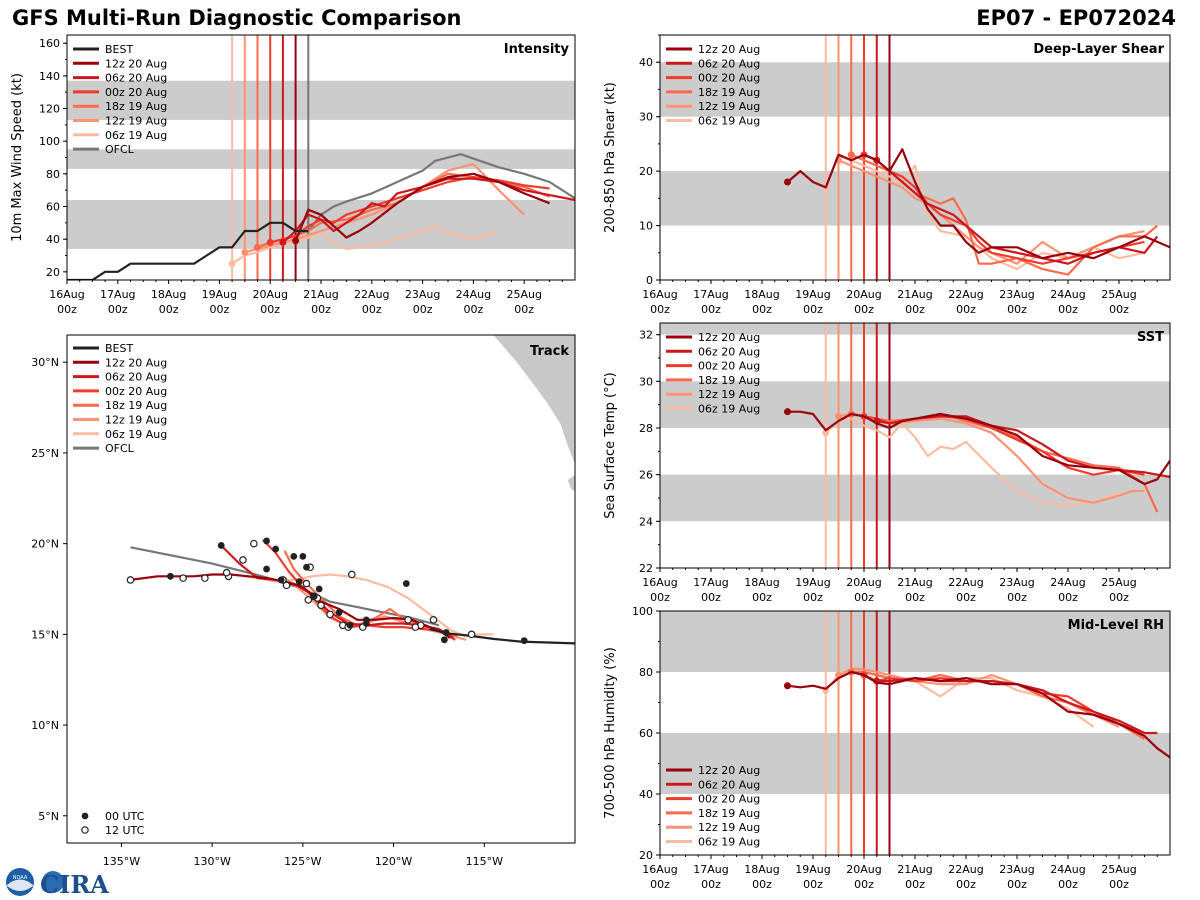 The image size is (1200, 900). What do you see at coordinates (610, 733) in the screenshot?
I see `y-axis-label: 700-500 hPa Humidity (%)` at bounding box center [610, 733].